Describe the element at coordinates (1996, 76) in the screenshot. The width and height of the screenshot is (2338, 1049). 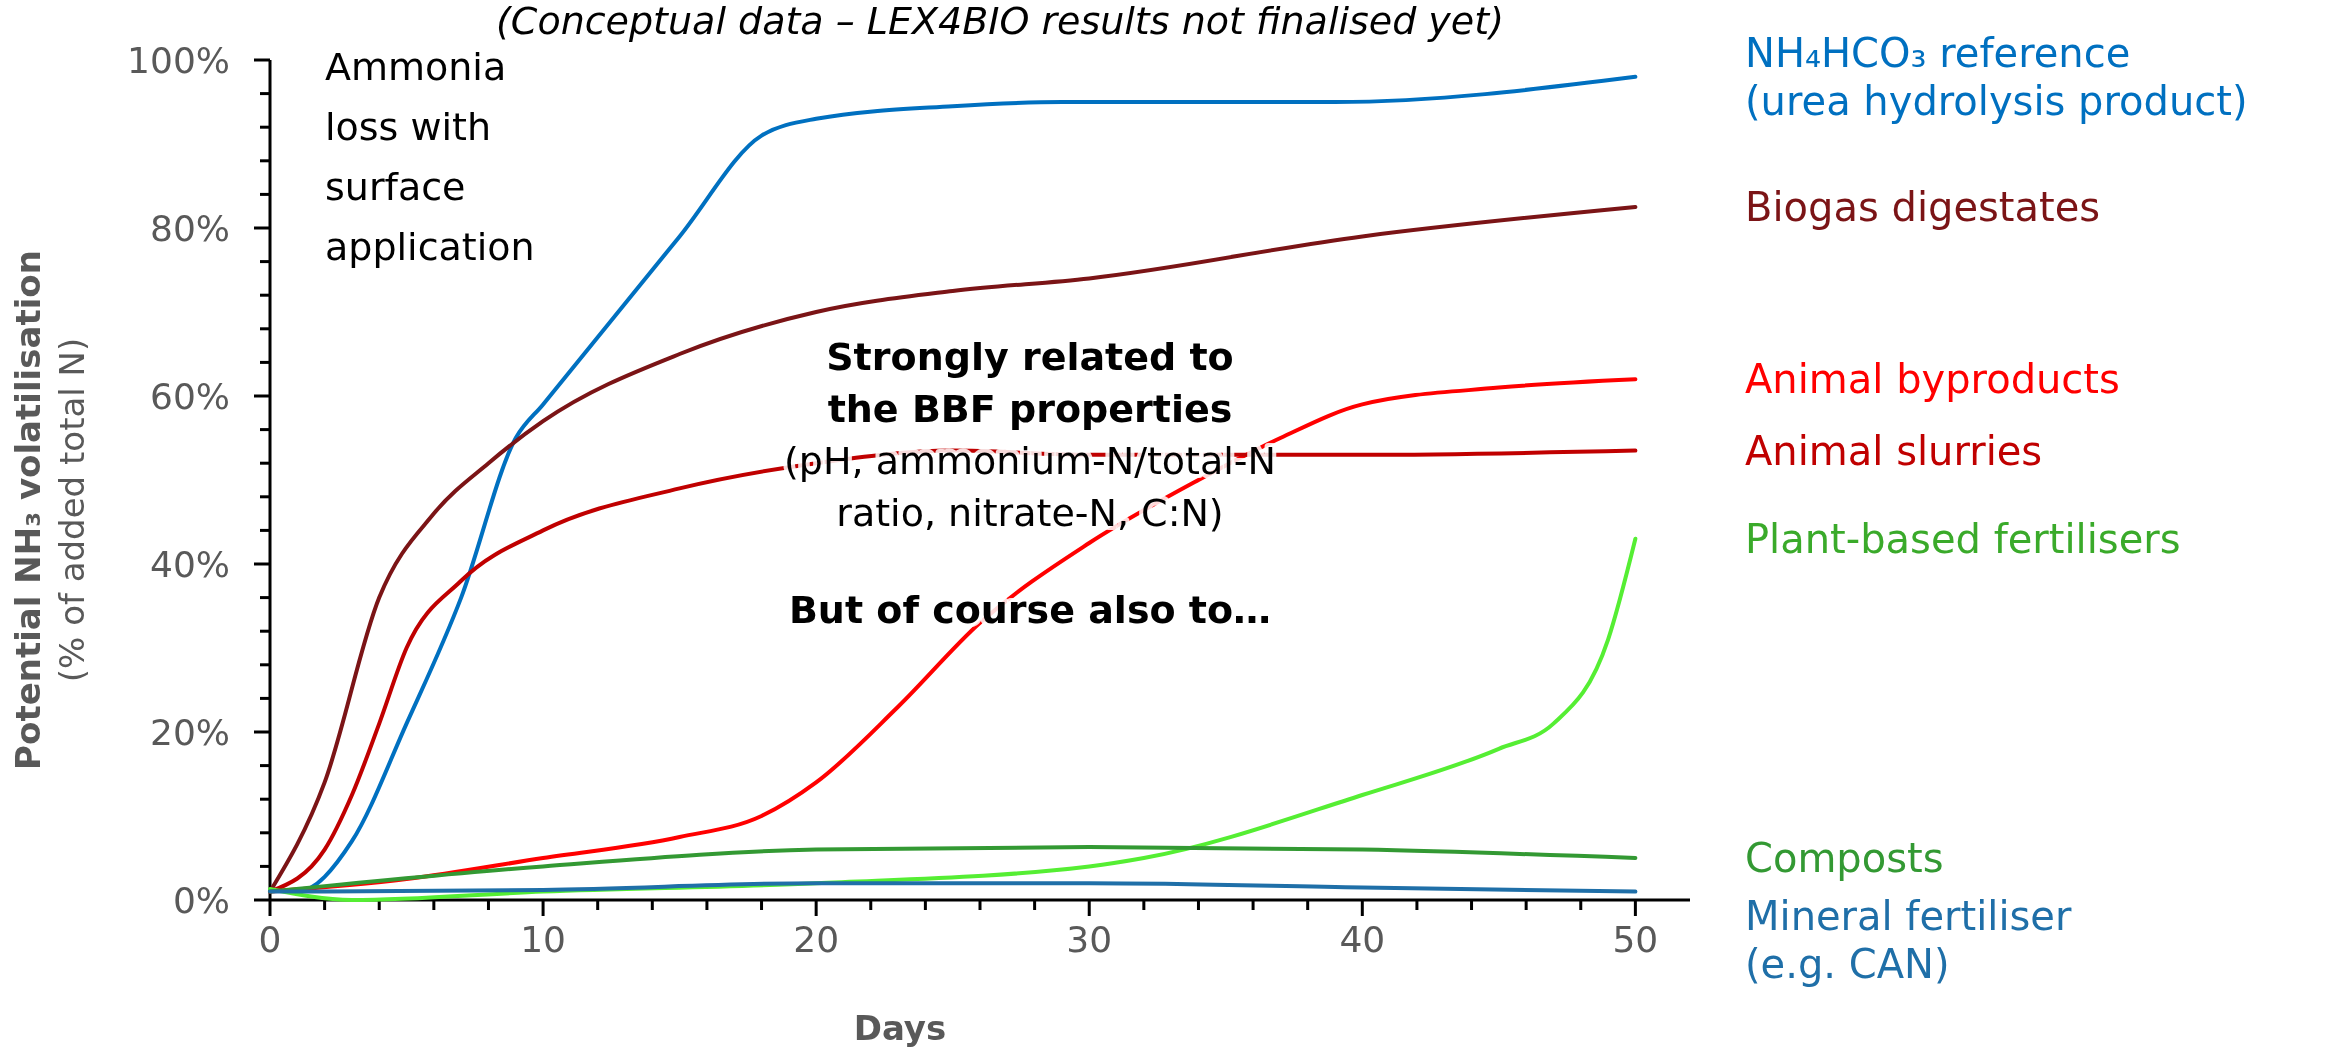
I see `text: NH₄HCO₃ reference (urea hydrolysis product)` at that location.